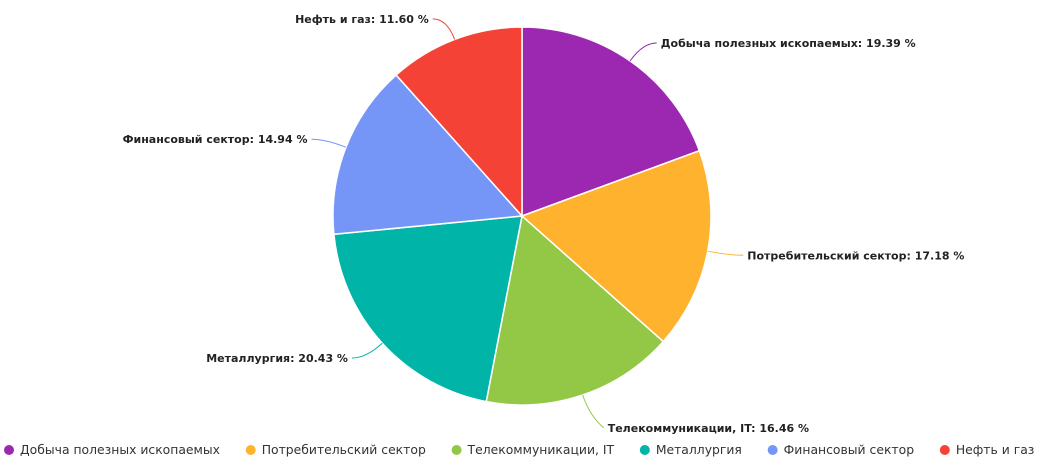 The height and width of the screenshot is (470, 1038). What do you see at coordinates (855, 255) in the screenshot?
I see `slice-label-потребительский-сектор: Потребительский сектор: 17.18 %` at bounding box center [855, 255].